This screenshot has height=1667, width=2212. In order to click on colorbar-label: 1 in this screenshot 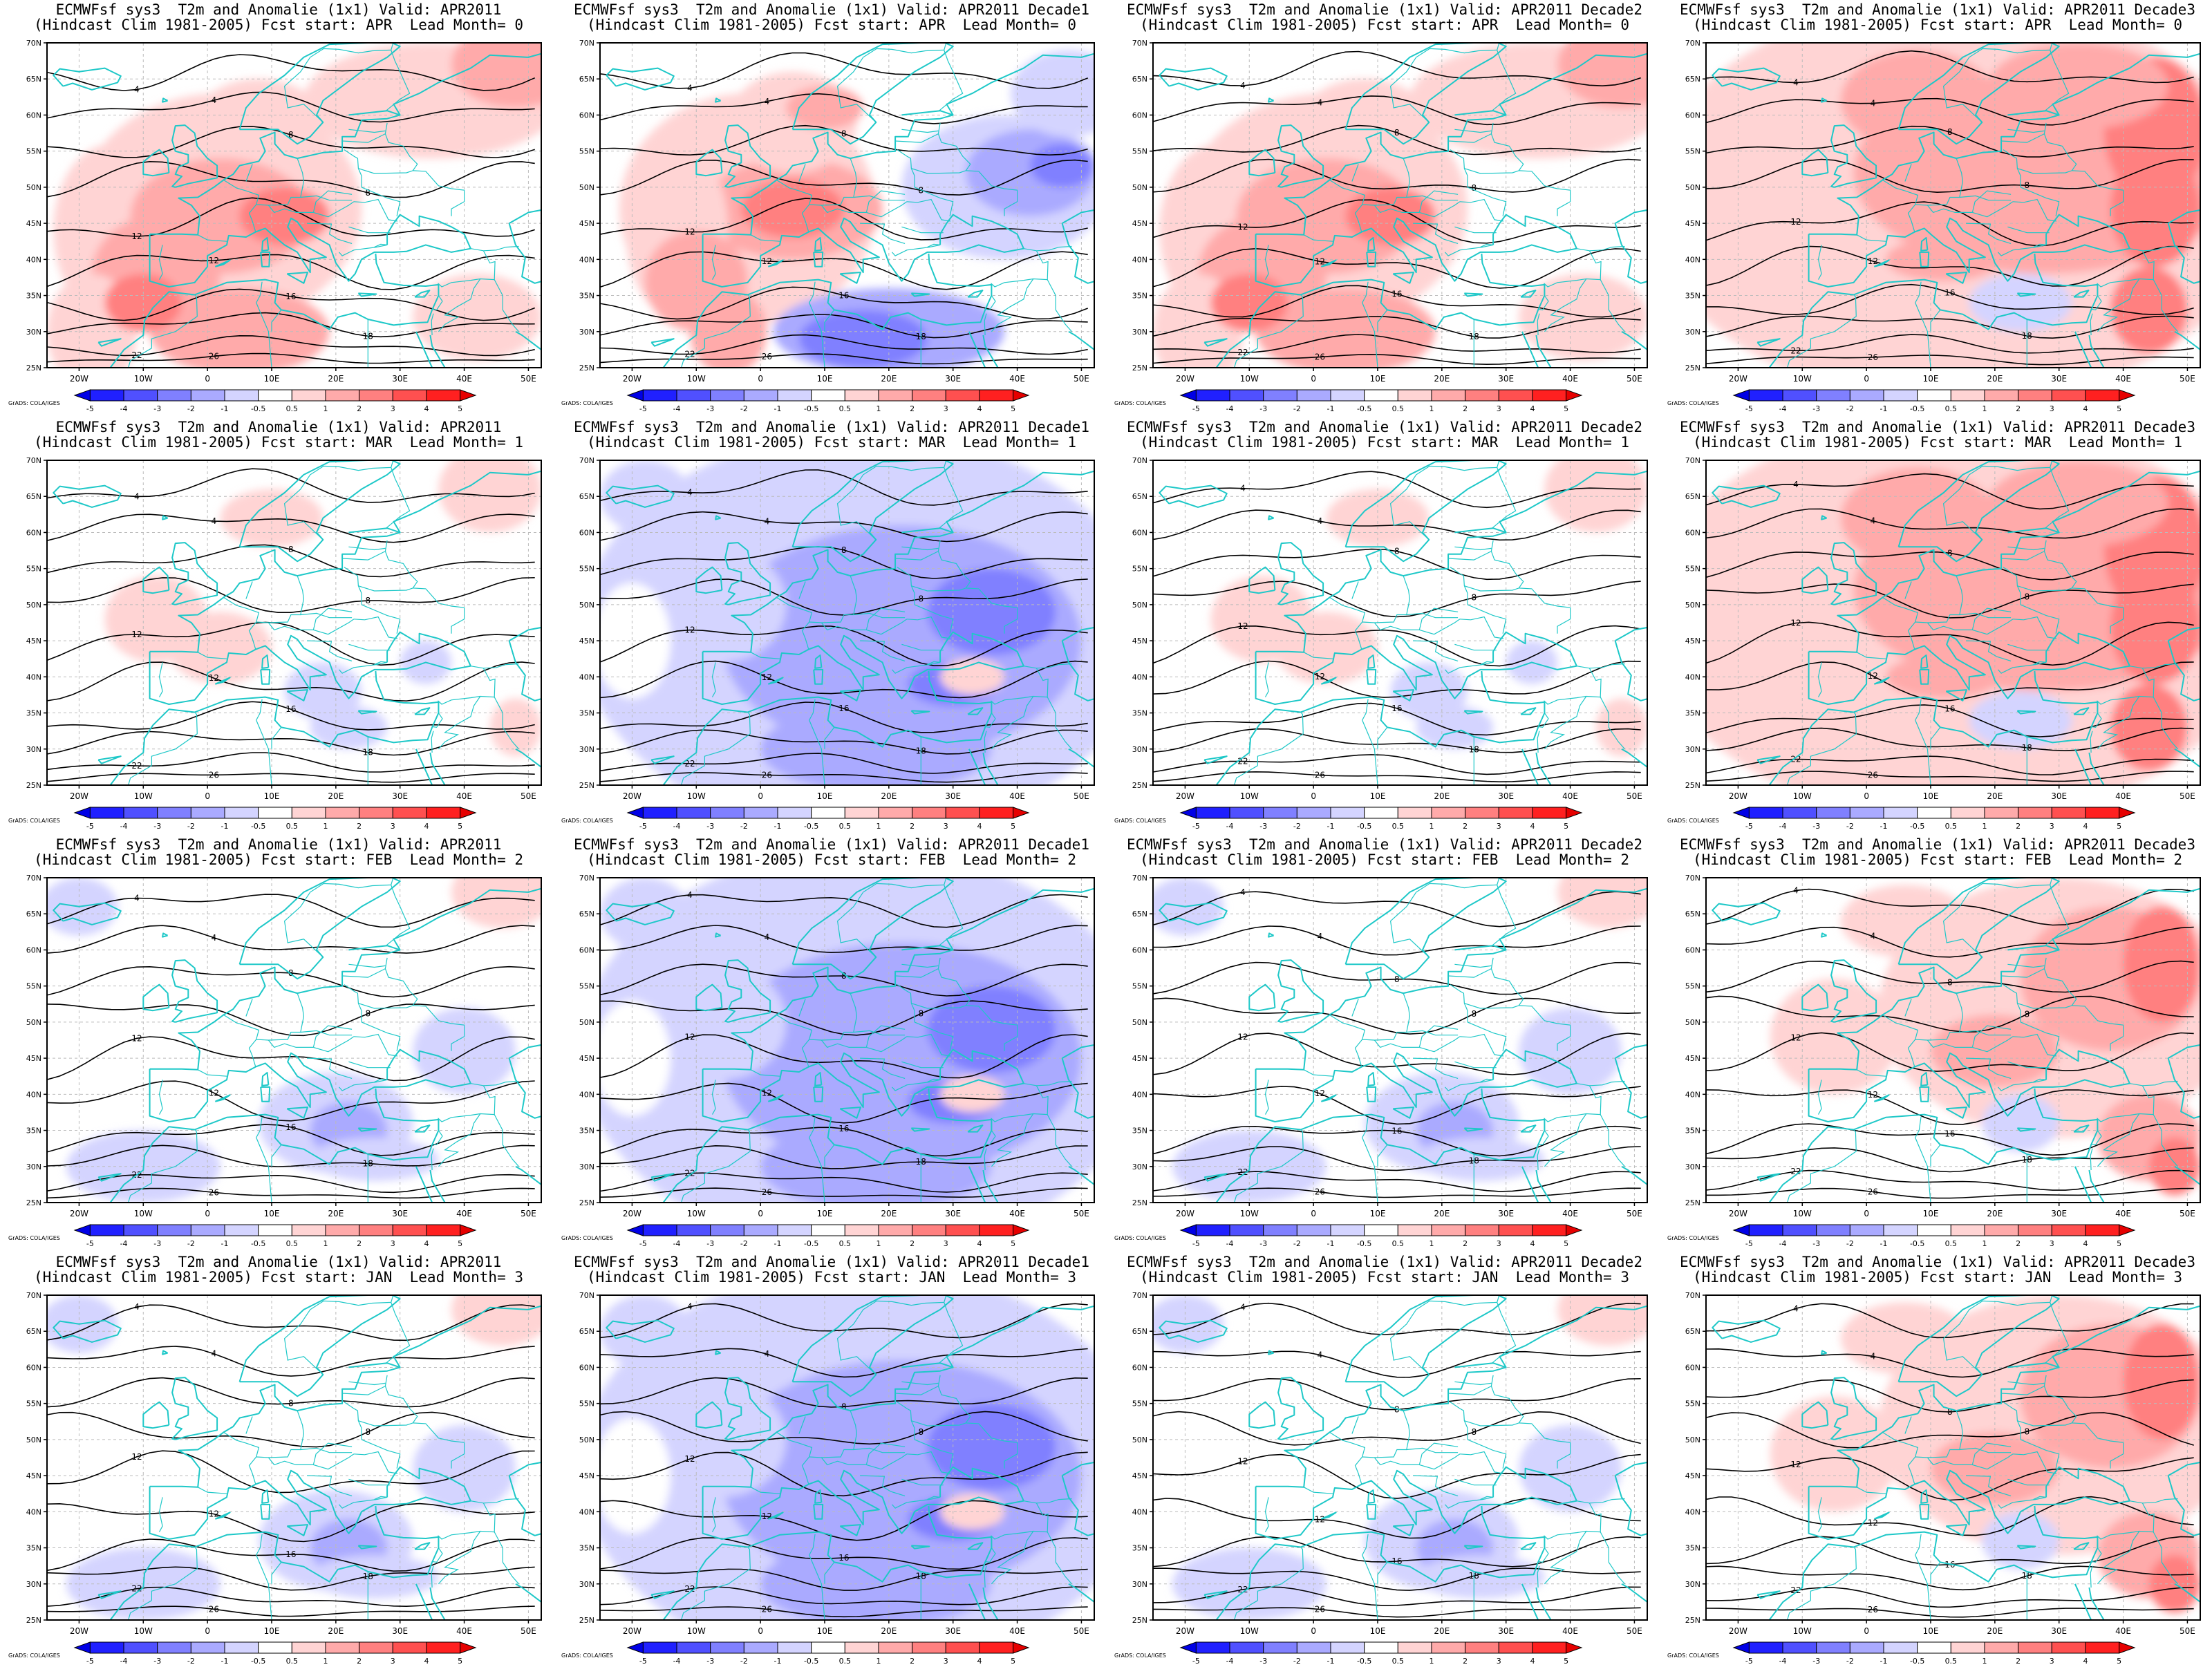, I will do `click(1432, 826)`.